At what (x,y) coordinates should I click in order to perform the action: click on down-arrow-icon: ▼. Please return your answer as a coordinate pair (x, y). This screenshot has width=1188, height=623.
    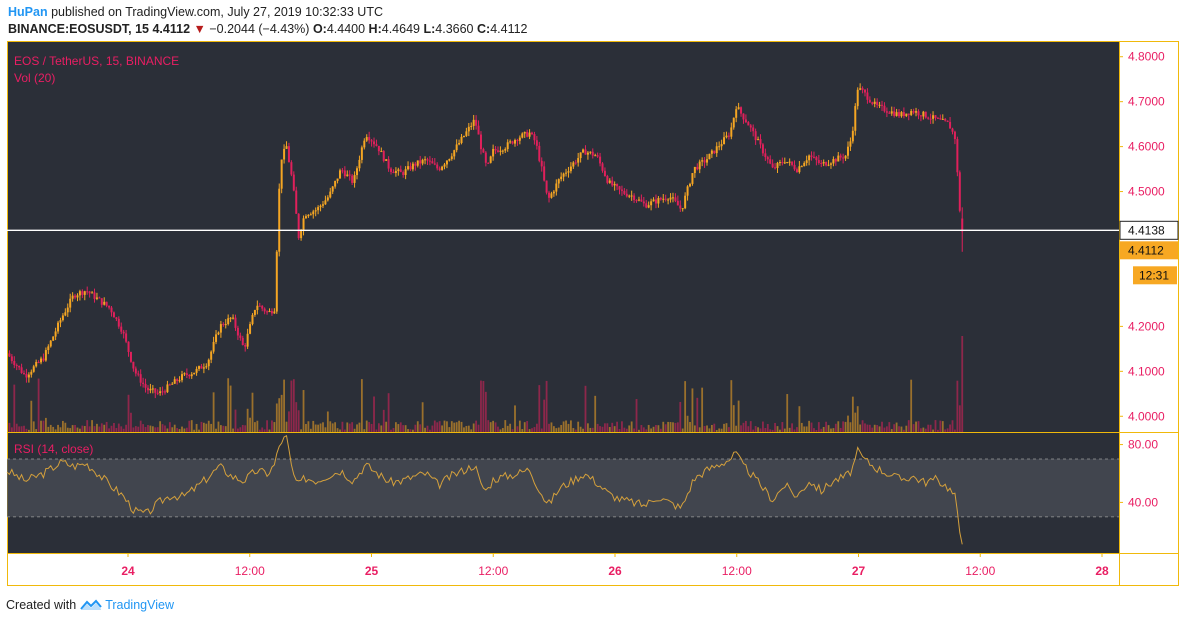
    Looking at the image, I should click on (199, 29).